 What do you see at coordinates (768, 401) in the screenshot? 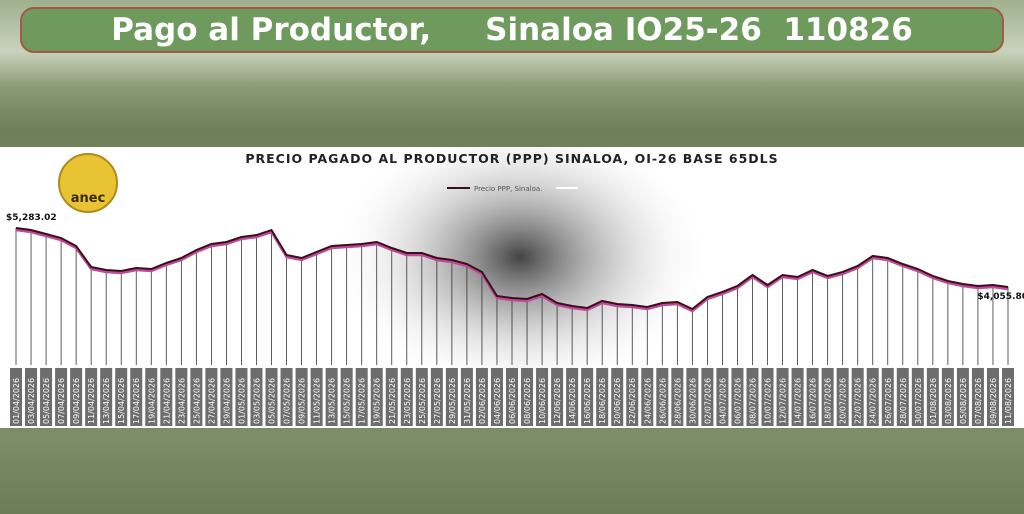
I see `x-tick-label: 10/07/2026` at bounding box center [768, 401].